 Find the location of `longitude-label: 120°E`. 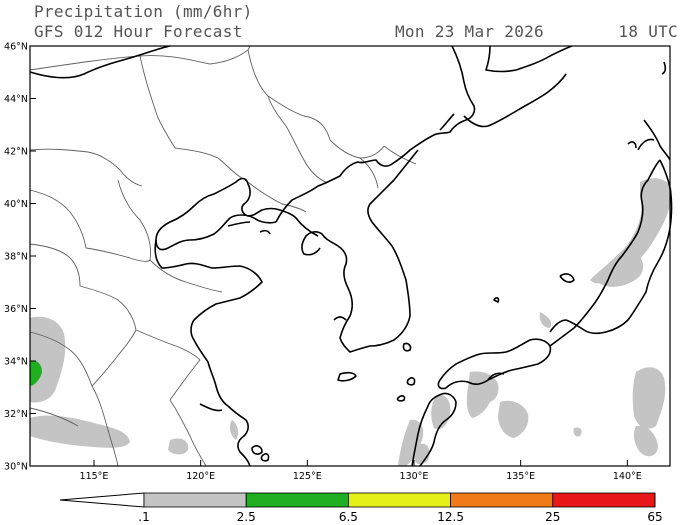

longitude-label: 120°E is located at coordinates (200, 476).